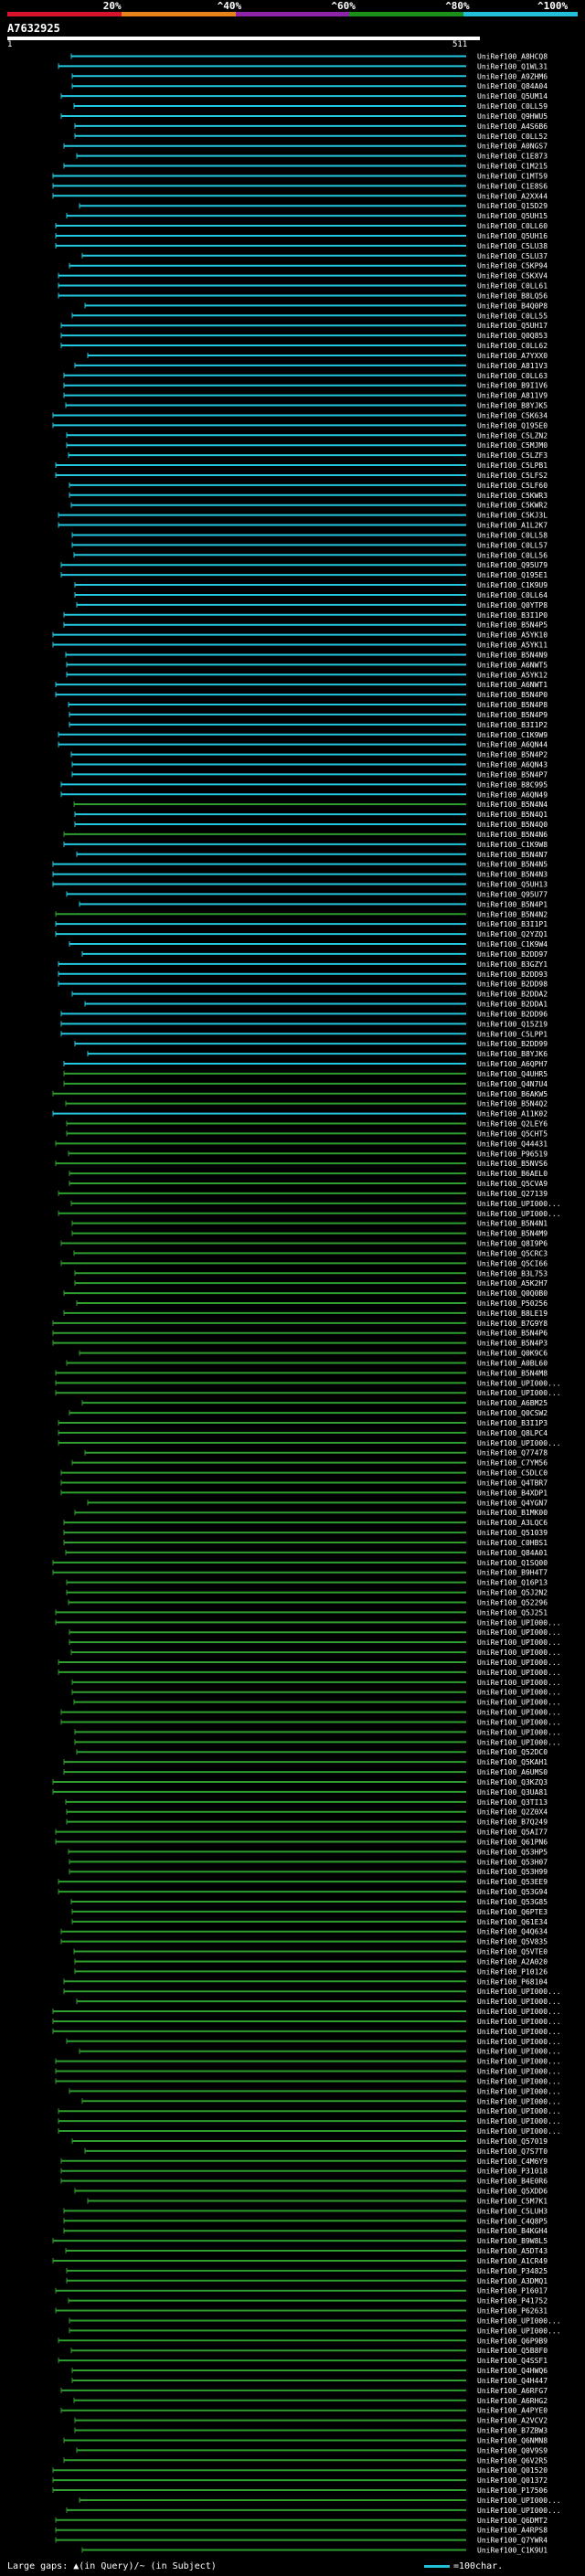 Image resolution: width=585 pixels, height=2576 pixels. What do you see at coordinates (512, 396) in the screenshot?
I see `hit-label: UniRef100_A811V9` at bounding box center [512, 396].